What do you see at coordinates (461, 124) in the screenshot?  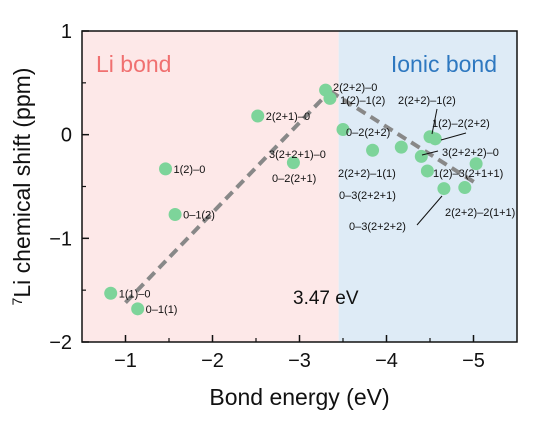 I see `point-label: 1(2)–2(2+2)` at bounding box center [461, 124].